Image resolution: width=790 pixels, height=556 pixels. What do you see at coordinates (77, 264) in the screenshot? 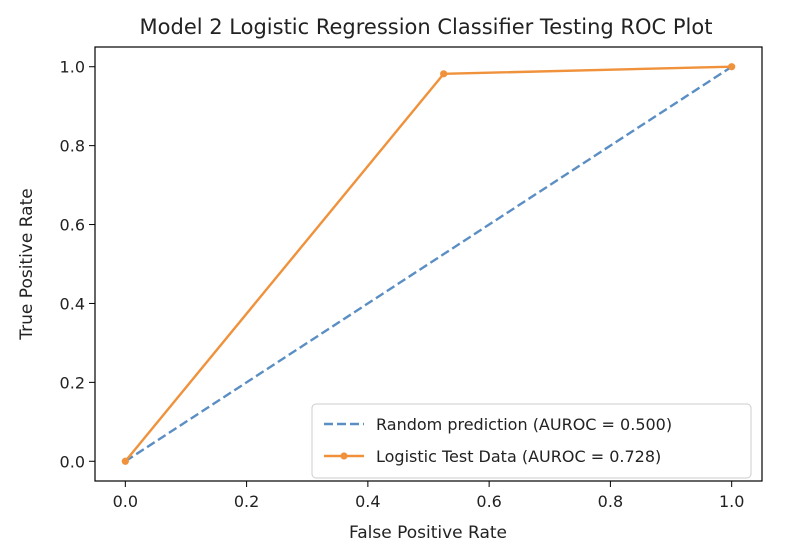
I see `y-axis-ticks: 0.0 0.2 0.4 0.6 0.8 1.0` at bounding box center [77, 264].